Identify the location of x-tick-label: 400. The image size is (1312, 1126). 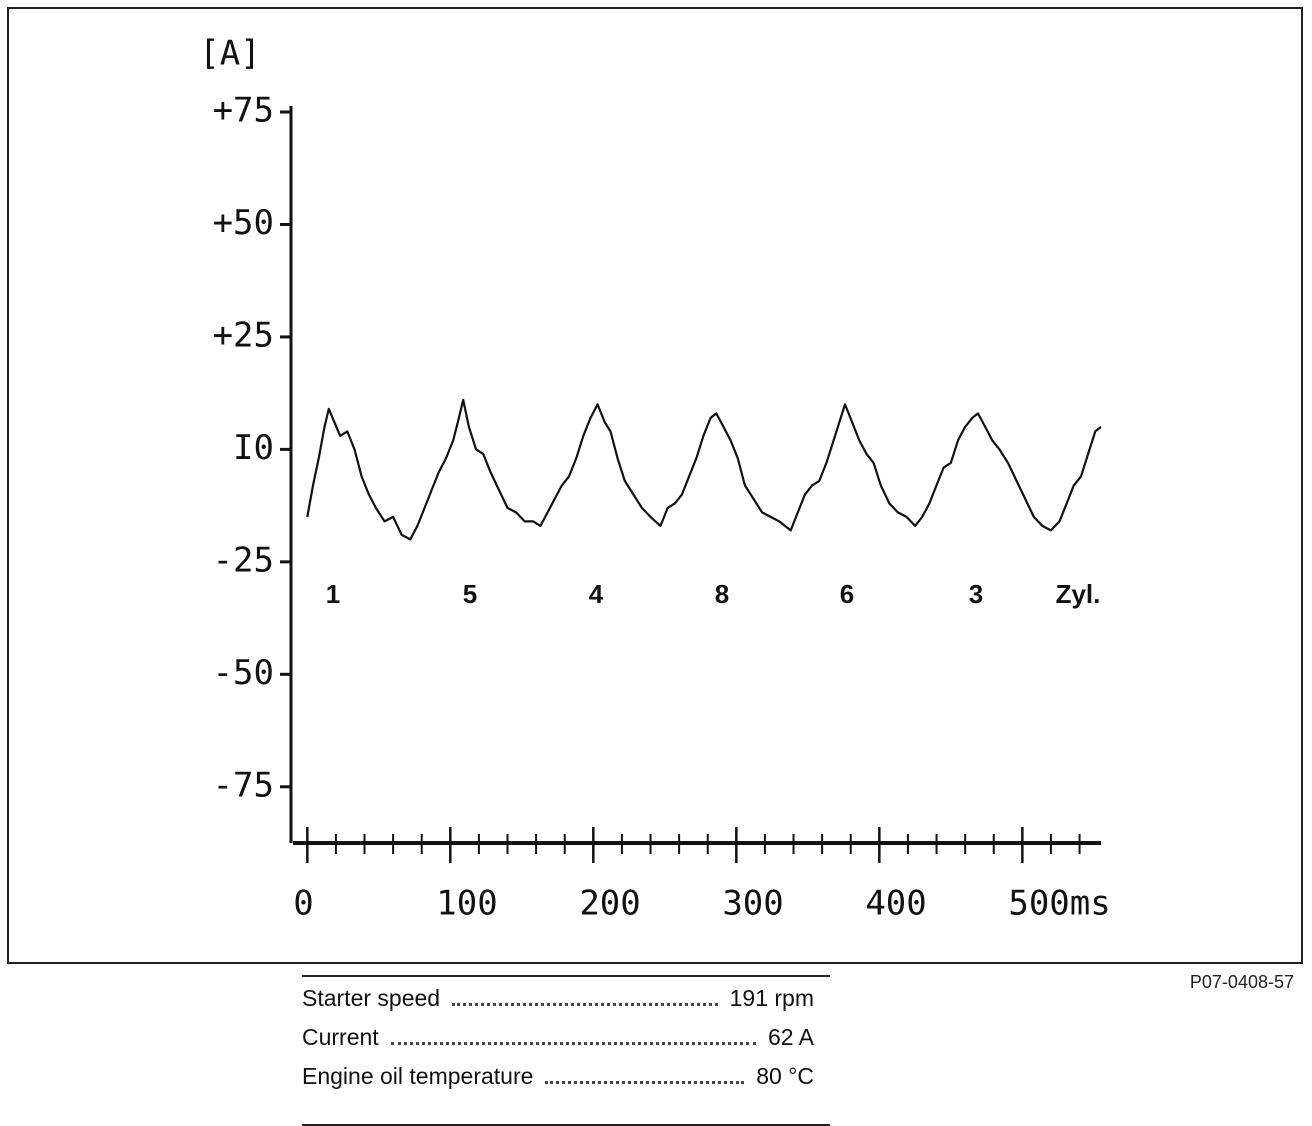
(895, 904).